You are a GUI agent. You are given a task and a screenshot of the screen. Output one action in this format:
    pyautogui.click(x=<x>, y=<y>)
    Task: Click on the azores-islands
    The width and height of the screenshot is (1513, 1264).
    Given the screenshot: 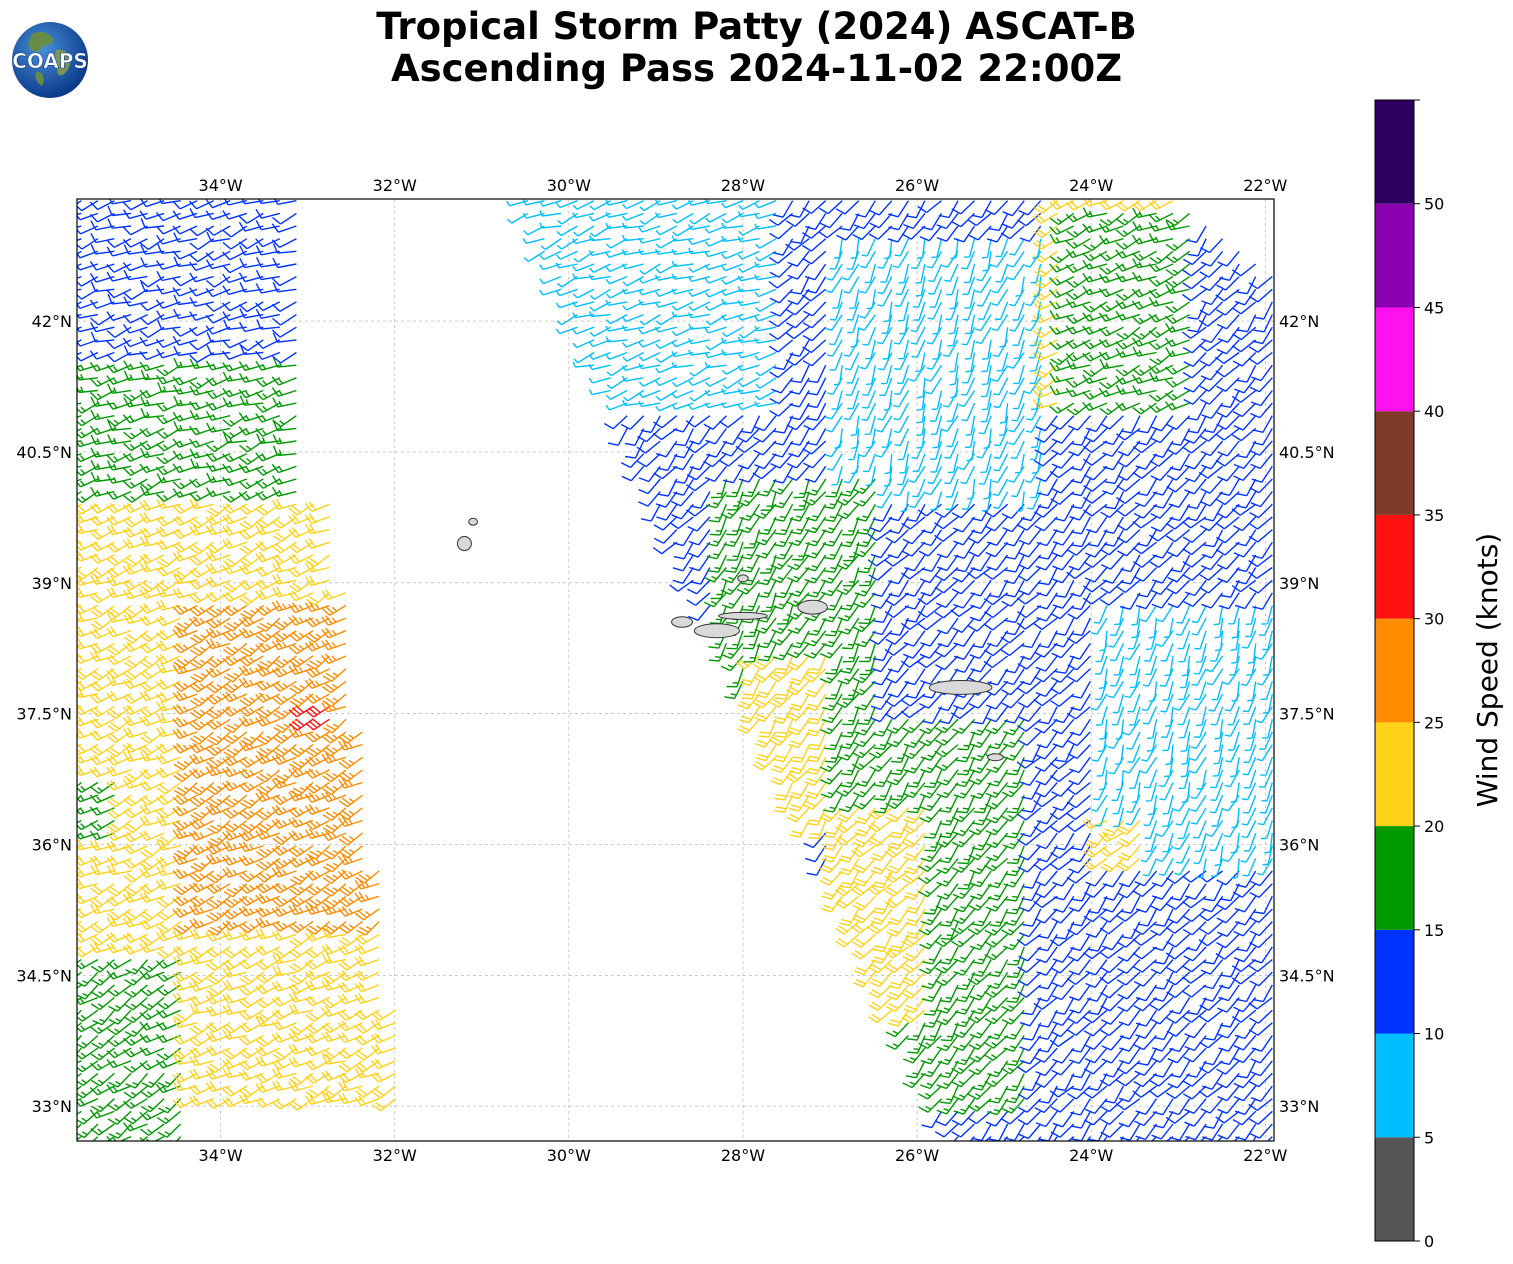 What is the action you would take?
    pyautogui.click(x=730, y=639)
    